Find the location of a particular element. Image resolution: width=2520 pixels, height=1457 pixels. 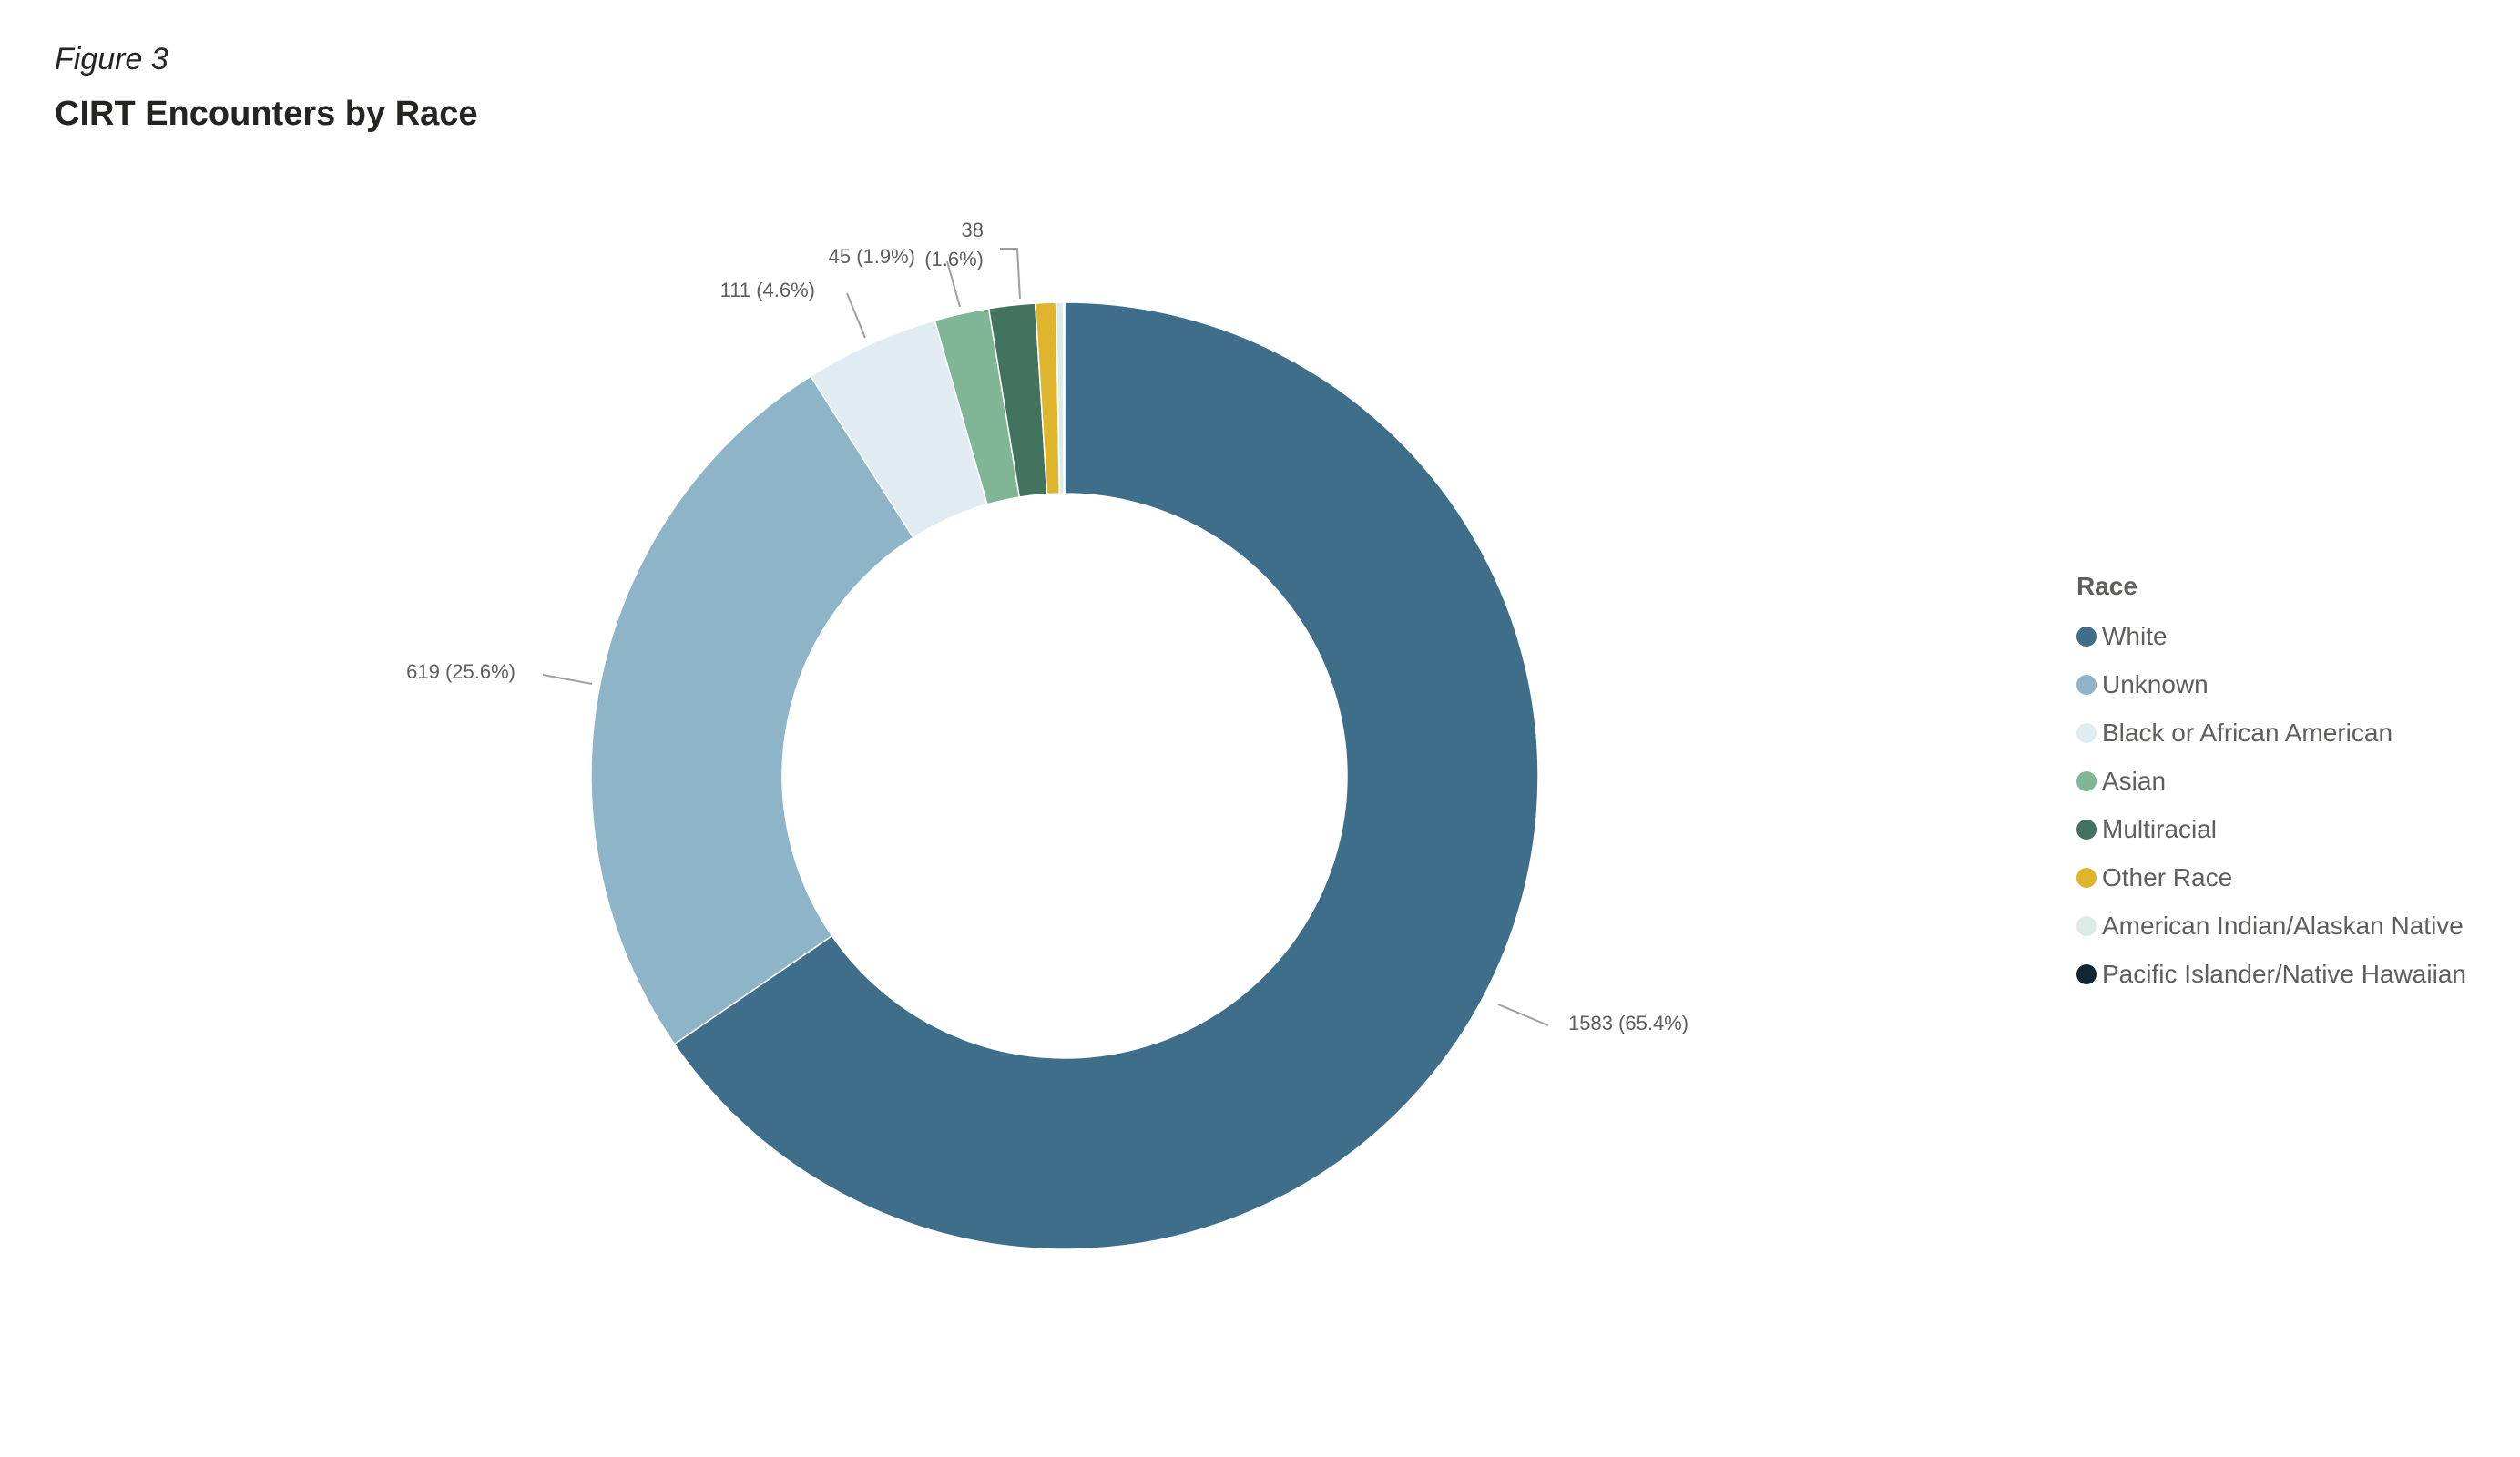

legend-item-white: White is located at coordinates (2271, 636).